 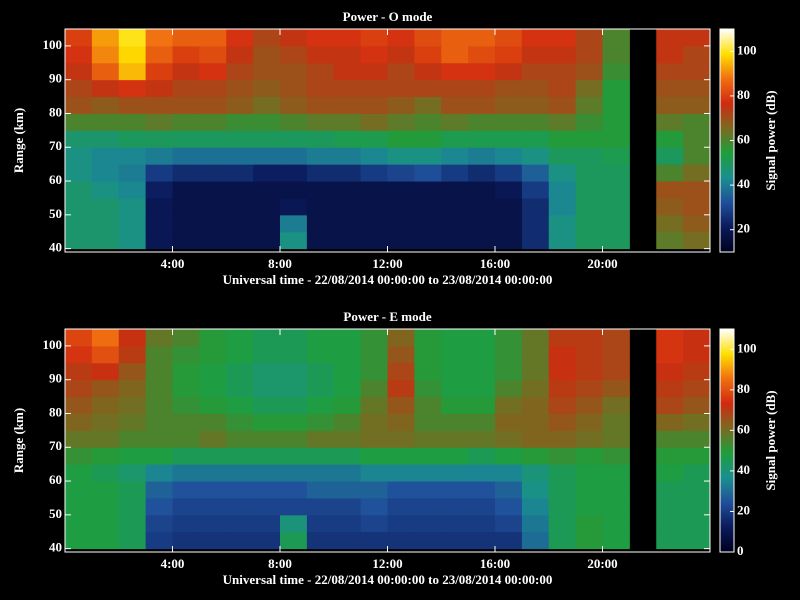 I want to click on y-tick-label: 40, so click(x=55, y=547).